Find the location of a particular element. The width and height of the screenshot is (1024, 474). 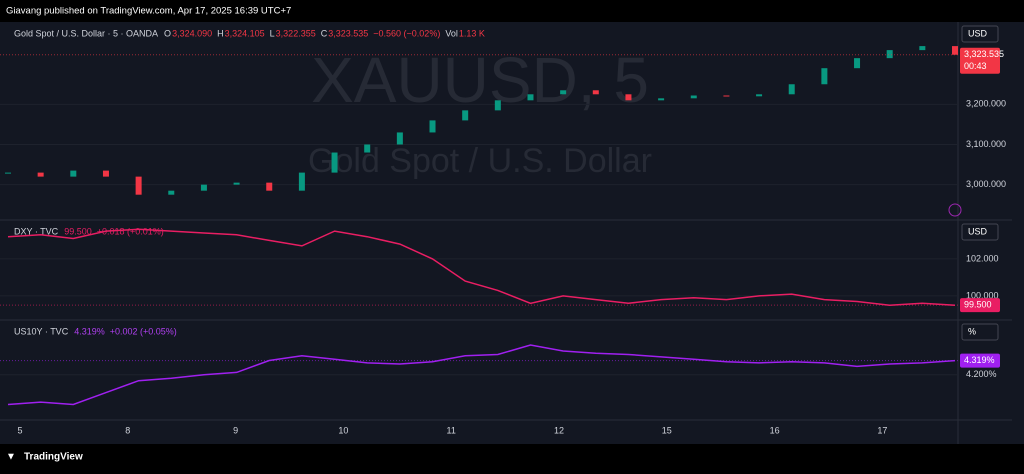

legend-value: 3,322.355 is located at coordinates (296, 33).